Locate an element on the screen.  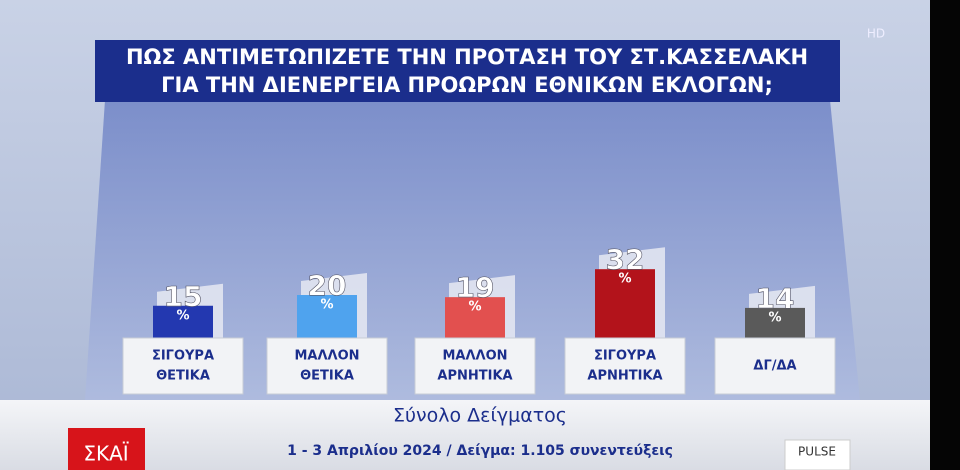
pollster-logo is located at coordinates (817, 454).